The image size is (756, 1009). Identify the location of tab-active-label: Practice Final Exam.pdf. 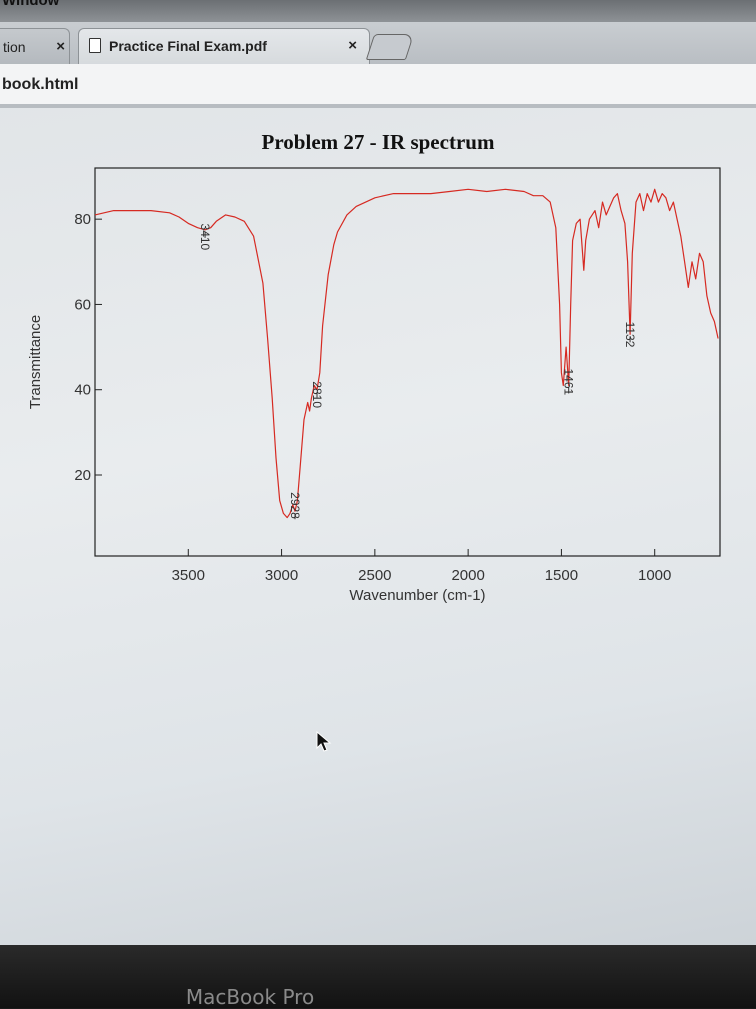
(188, 46).